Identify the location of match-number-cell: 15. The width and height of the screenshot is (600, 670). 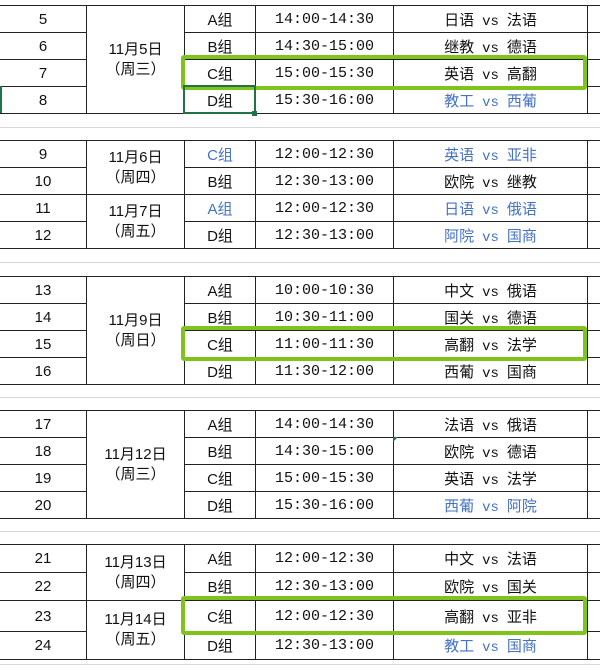
(43, 344).